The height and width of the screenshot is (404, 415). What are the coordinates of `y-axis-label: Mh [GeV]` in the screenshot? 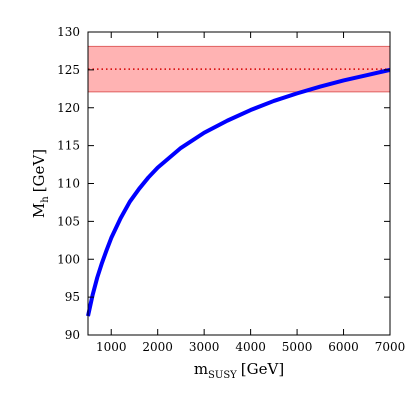 It's located at (40, 183).